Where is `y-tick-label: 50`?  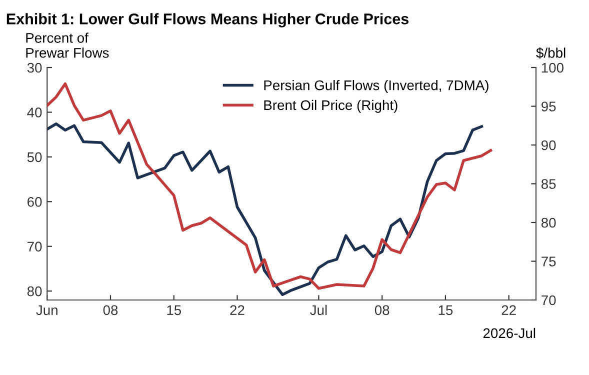 y-tick-label: 50 is located at coordinates (34, 157).